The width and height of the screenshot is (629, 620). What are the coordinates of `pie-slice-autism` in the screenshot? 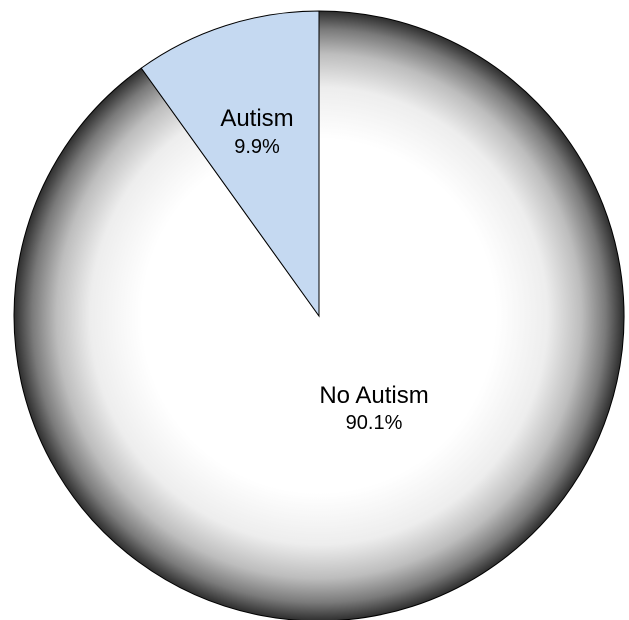 It's located at (230, 164).